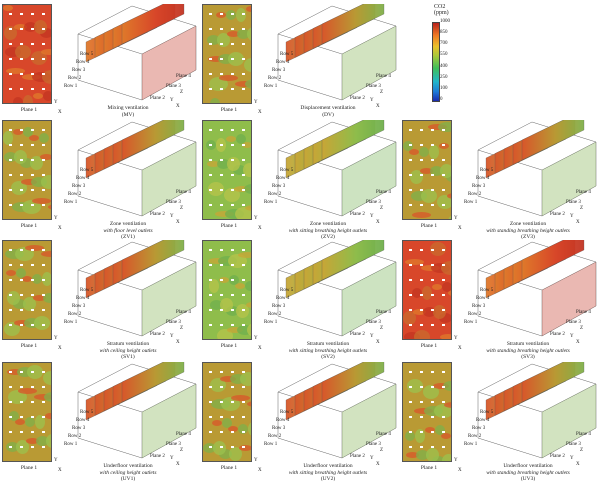  I want to click on legend-tick-0: 0, so click(441, 99).